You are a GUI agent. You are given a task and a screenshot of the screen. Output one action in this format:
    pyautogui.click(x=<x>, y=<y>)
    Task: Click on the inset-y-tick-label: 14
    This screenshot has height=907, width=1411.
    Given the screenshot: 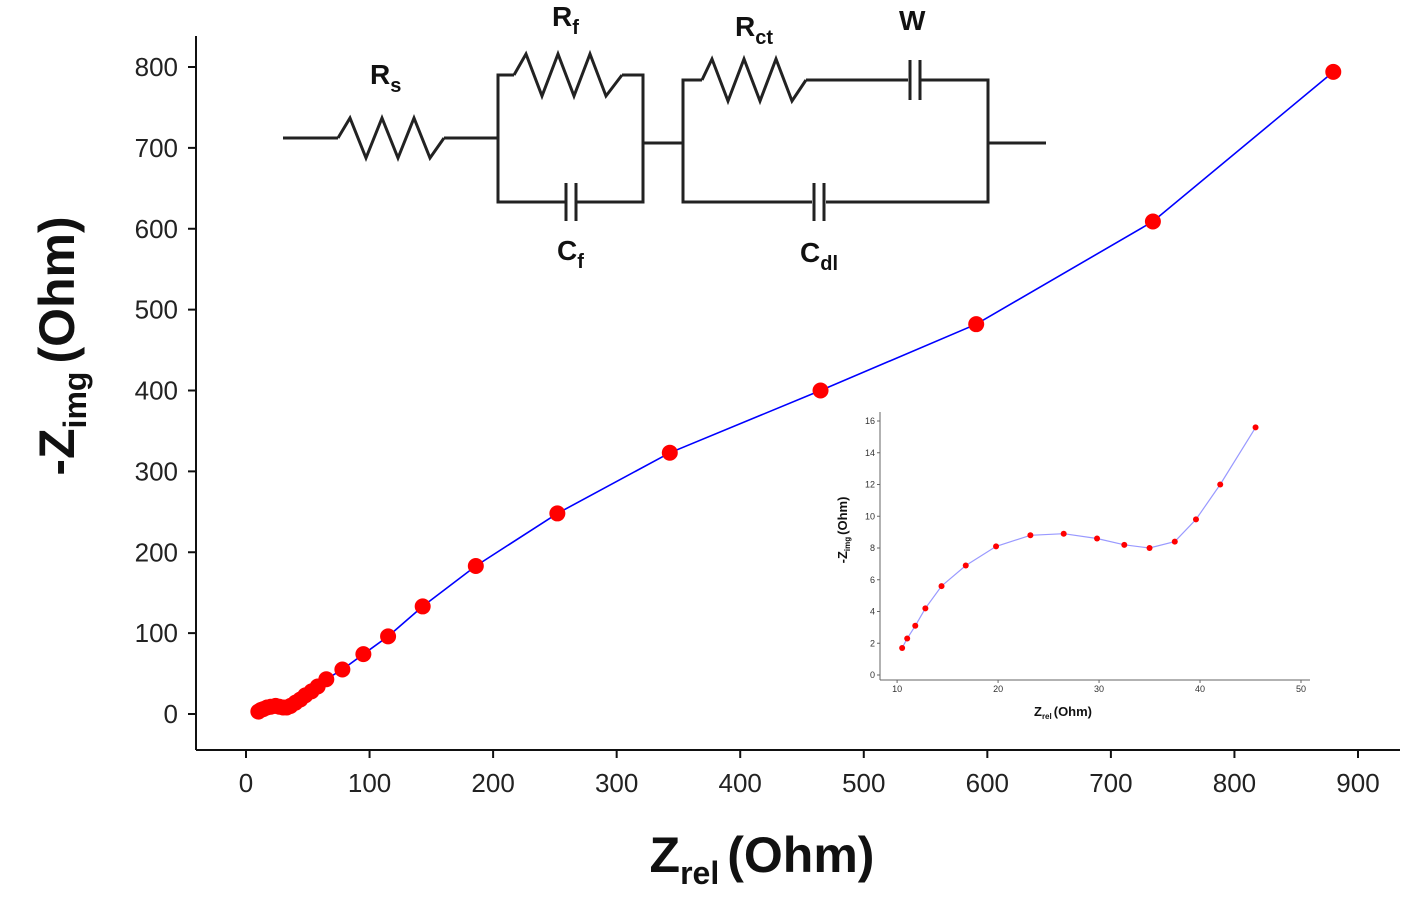 What is the action you would take?
    pyautogui.click(x=870, y=453)
    